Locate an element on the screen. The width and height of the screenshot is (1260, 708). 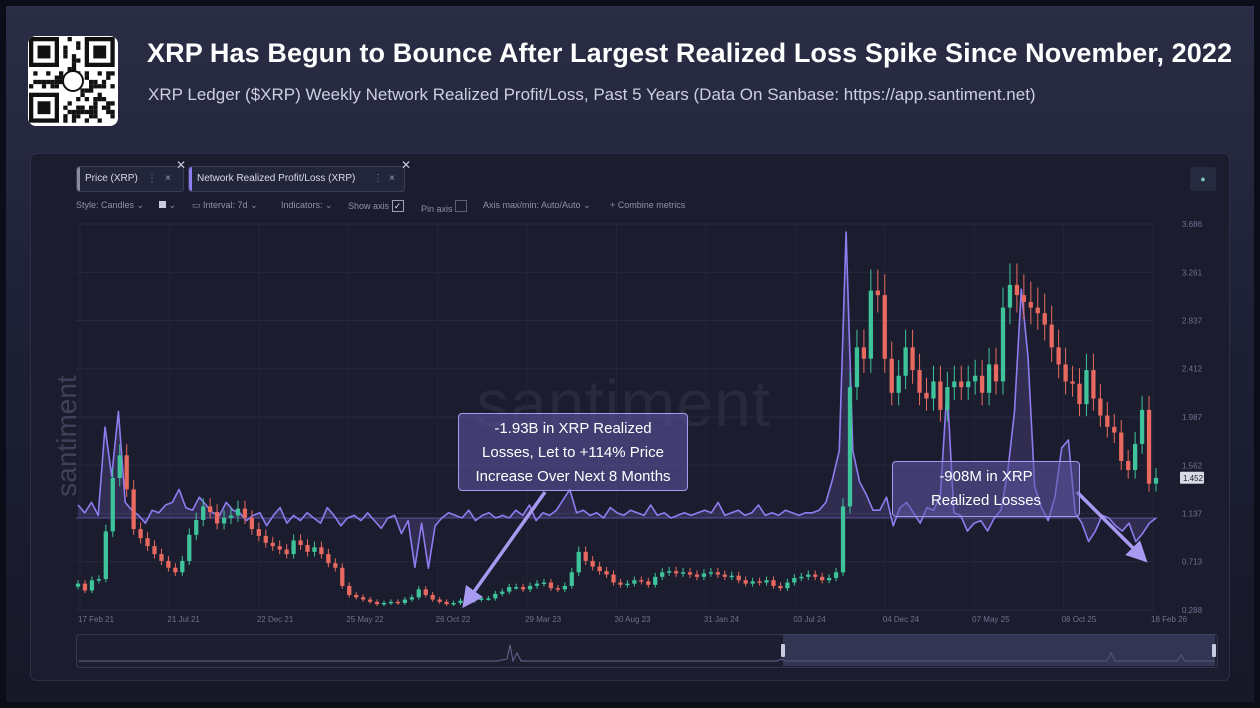
y-tick-label: 1.562 is located at coordinates (1192, 465).